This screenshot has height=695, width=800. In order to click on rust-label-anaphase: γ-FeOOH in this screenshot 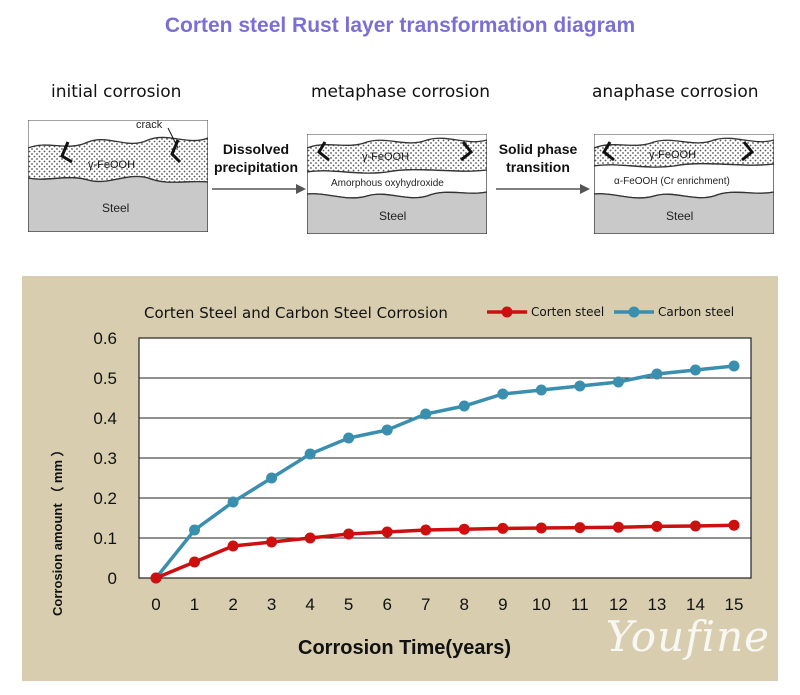, I will do `click(672, 155)`.